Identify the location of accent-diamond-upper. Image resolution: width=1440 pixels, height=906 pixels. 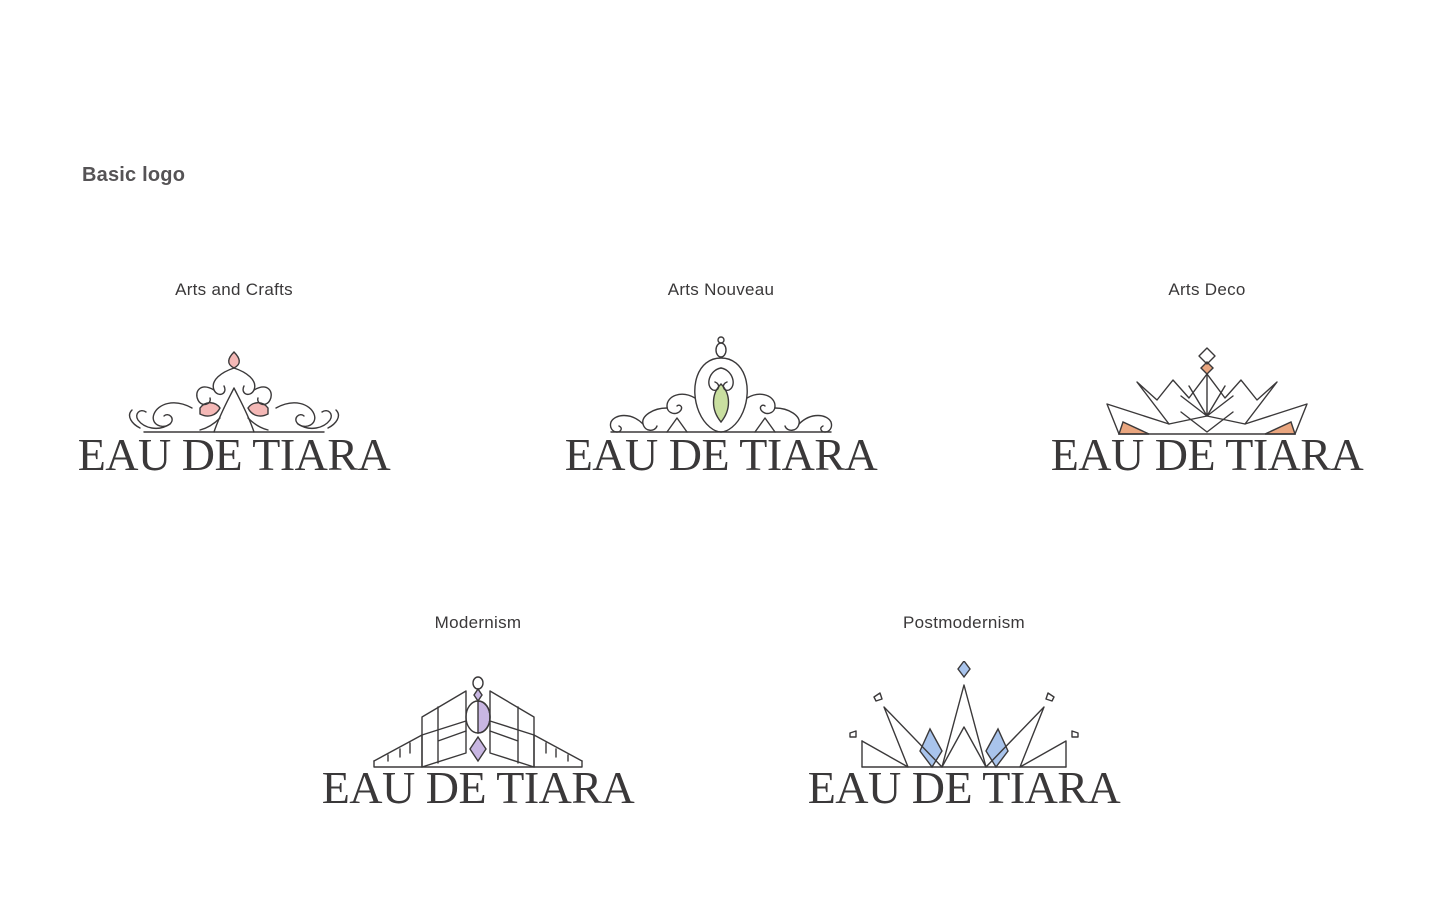
(478, 695).